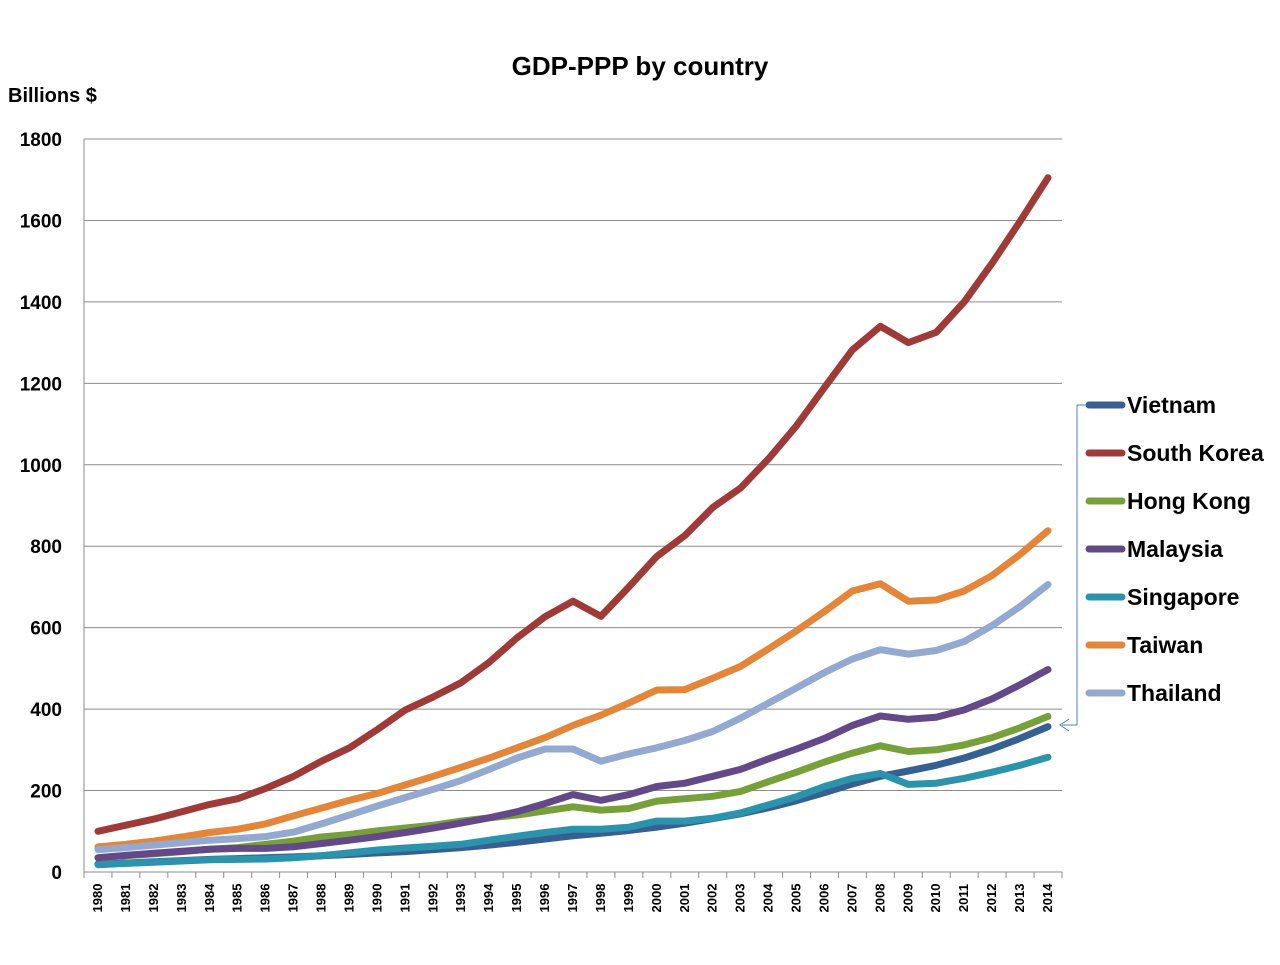 This screenshot has height=965, width=1280. I want to click on x-tick-label: 1992, so click(432, 898).